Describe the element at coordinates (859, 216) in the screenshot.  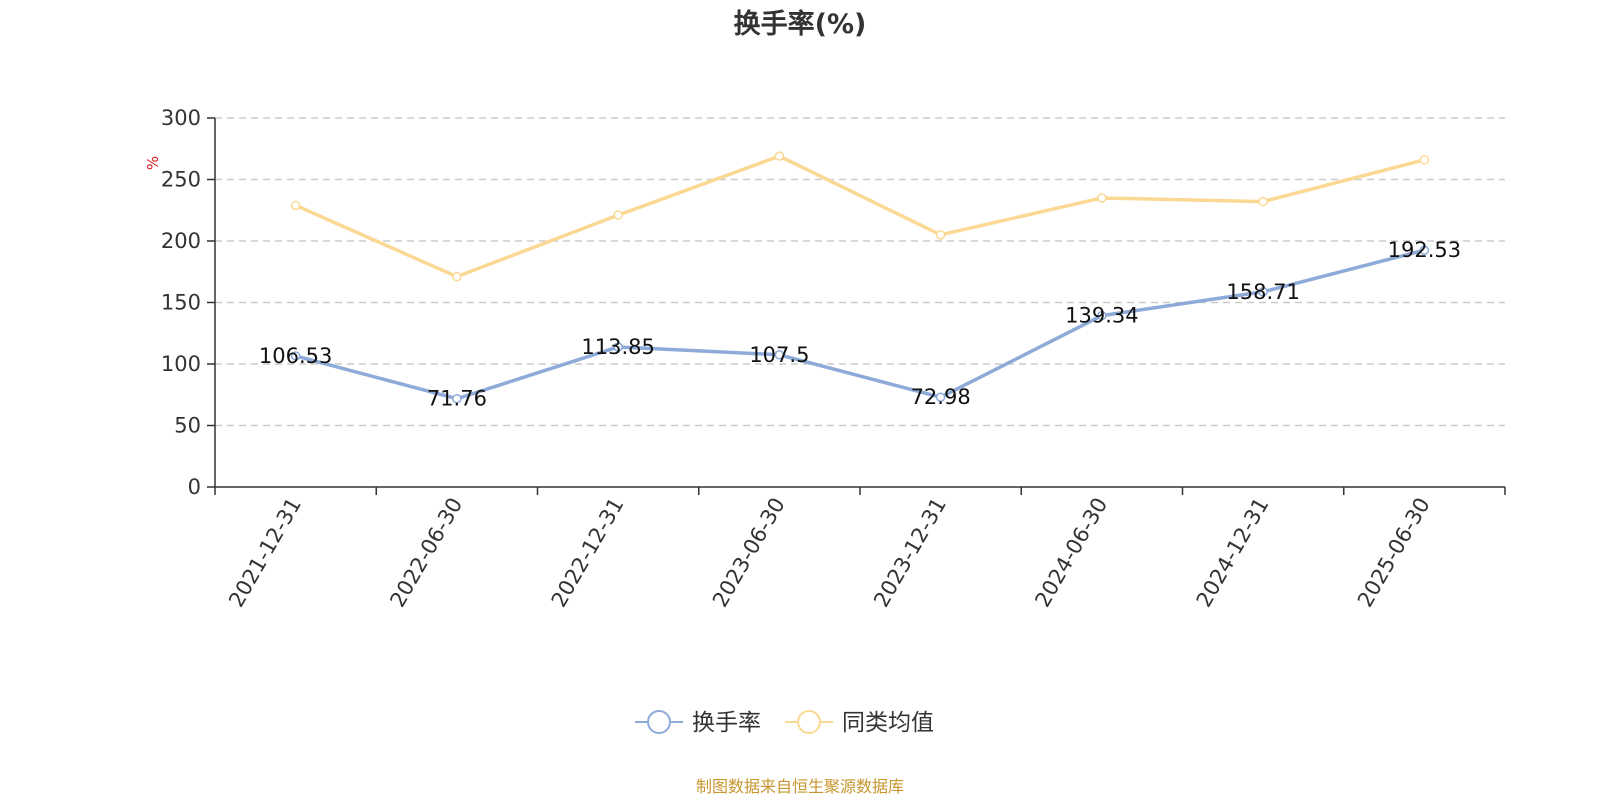
I see `series-line-同类均值` at that location.